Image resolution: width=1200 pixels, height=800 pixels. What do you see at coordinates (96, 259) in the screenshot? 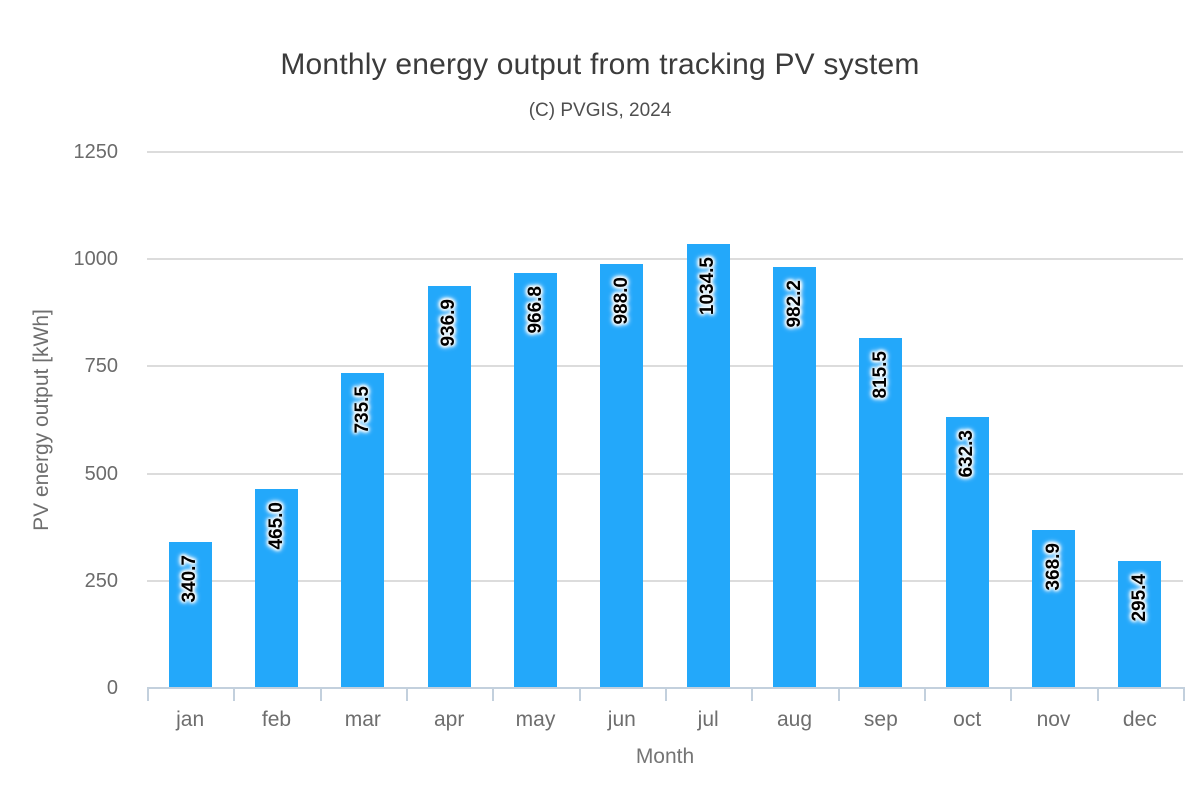
I see `y-tick-label-1000: 1000` at bounding box center [96, 259].